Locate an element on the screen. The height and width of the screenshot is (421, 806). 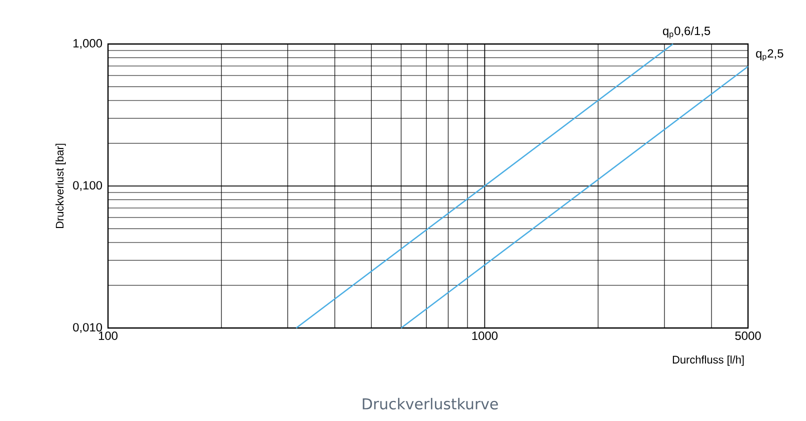
y-tick-label: 0,100 is located at coordinates (87, 186).